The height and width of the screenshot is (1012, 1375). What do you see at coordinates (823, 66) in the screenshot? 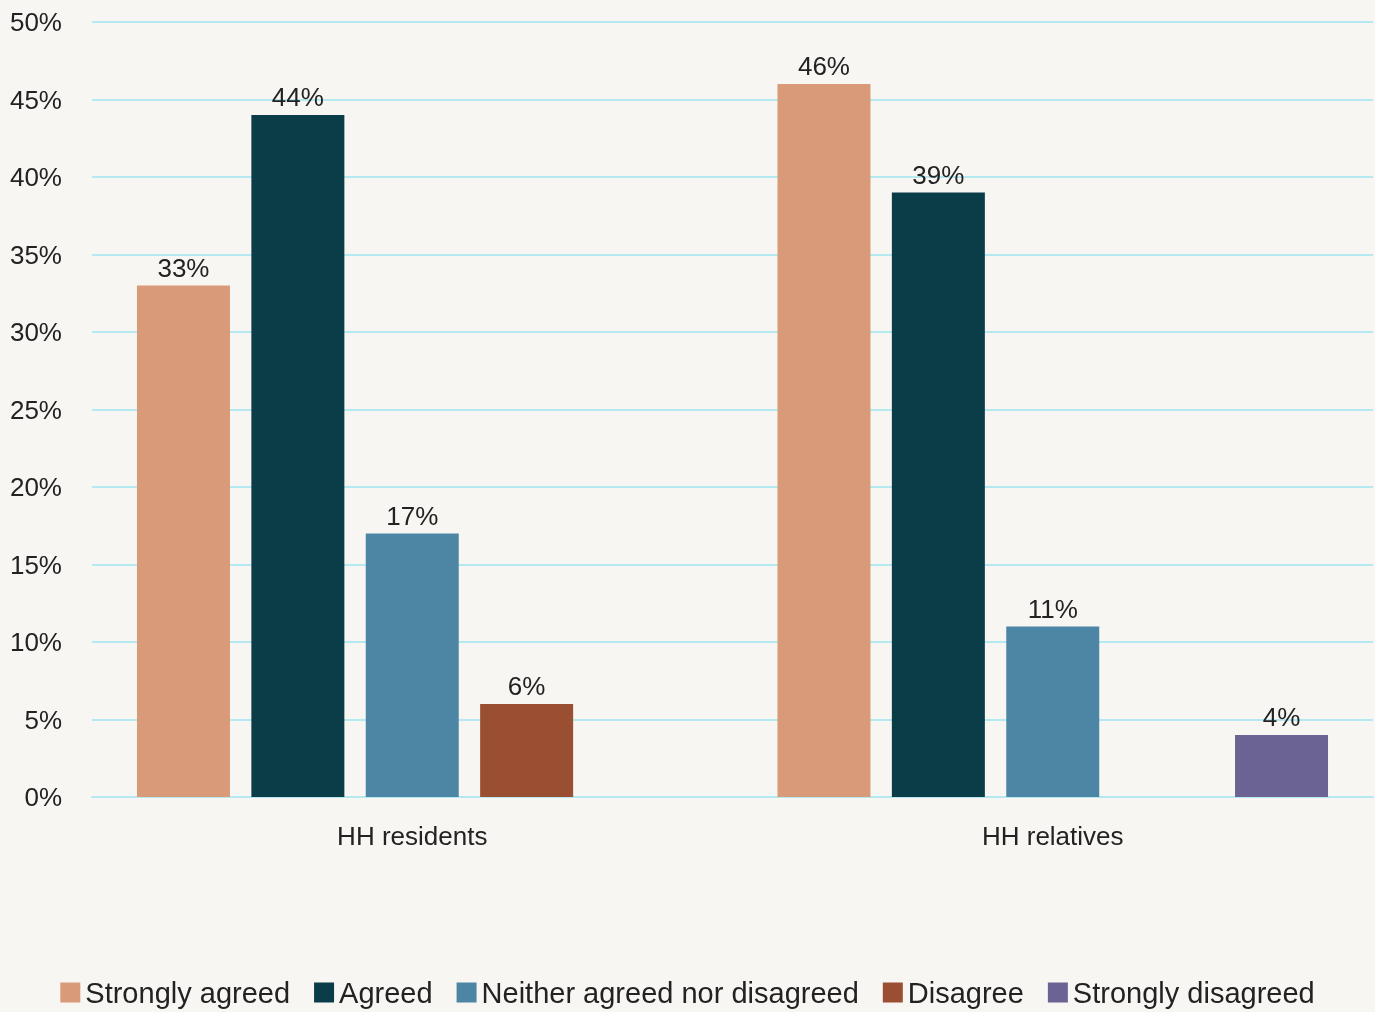
I see `data-label: 46%` at bounding box center [823, 66].